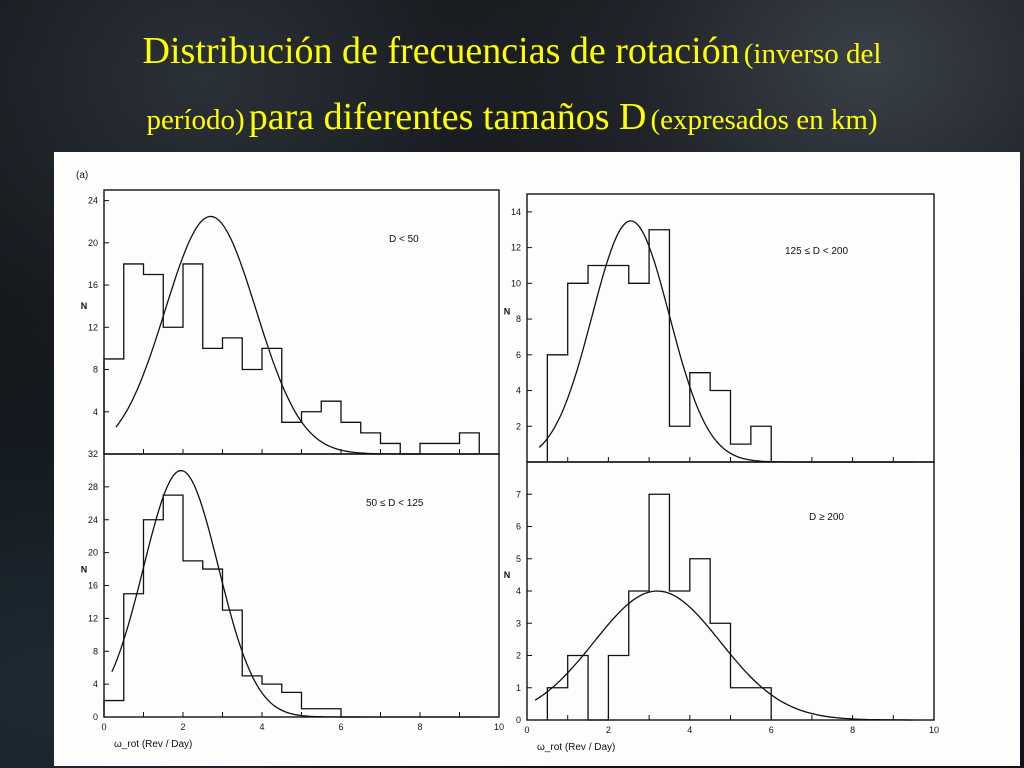  What do you see at coordinates (195, 120) in the screenshot?
I see `title-part-3: período)` at bounding box center [195, 120].